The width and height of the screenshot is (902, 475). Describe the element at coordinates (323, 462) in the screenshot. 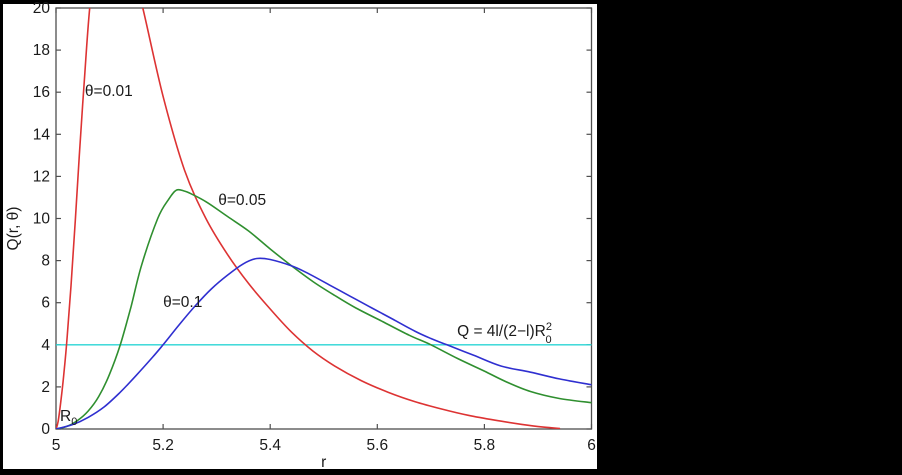

I see `x-axis-label: r` at that location.